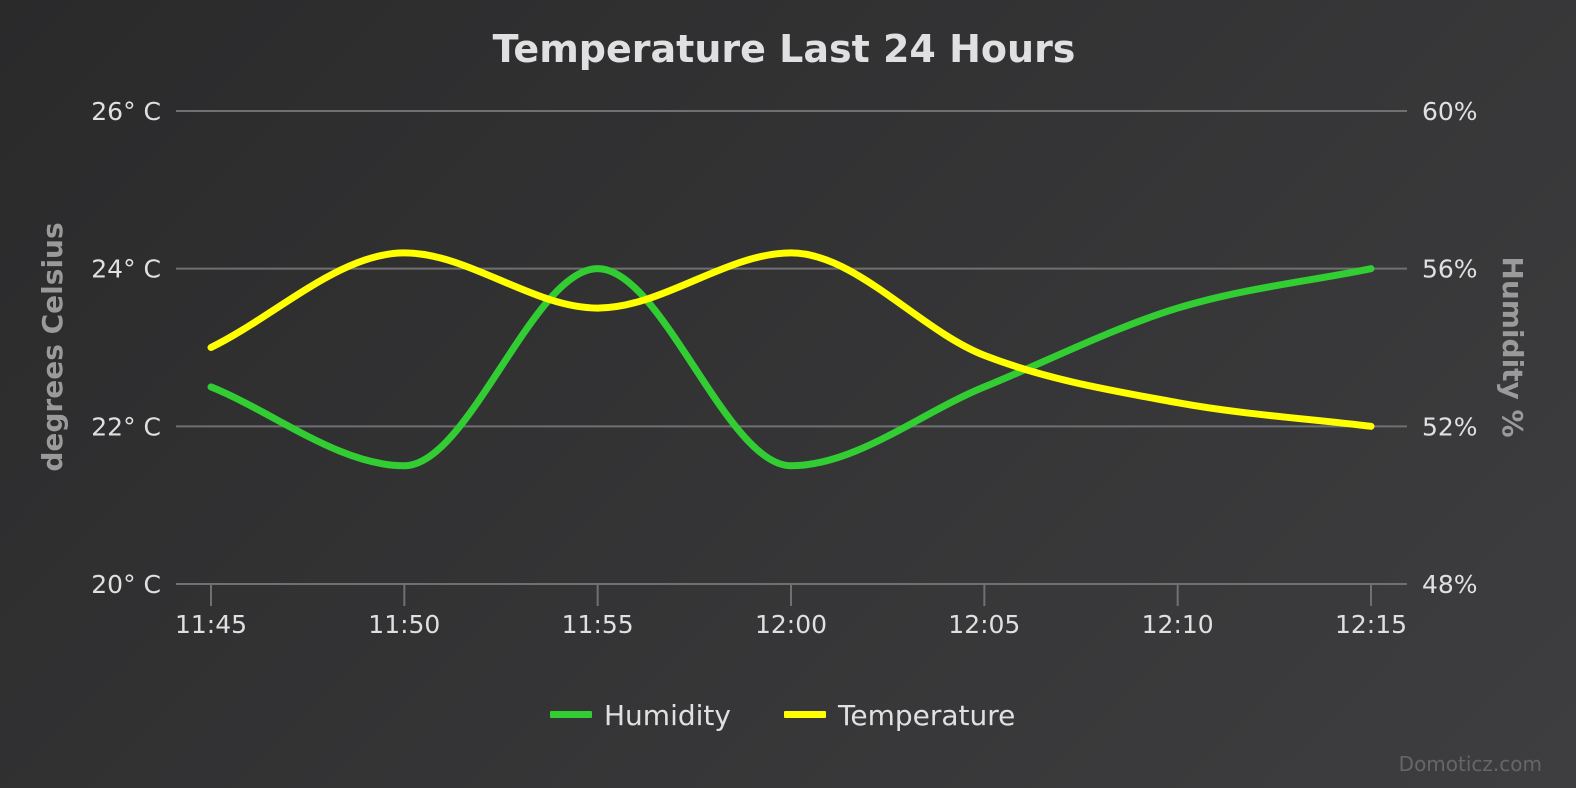 Image resolution: width=1576 pixels, height=788 pixels. I want to click on y-axis-left: 20° C 22° C 24° C 26° C, so click(126, 348).